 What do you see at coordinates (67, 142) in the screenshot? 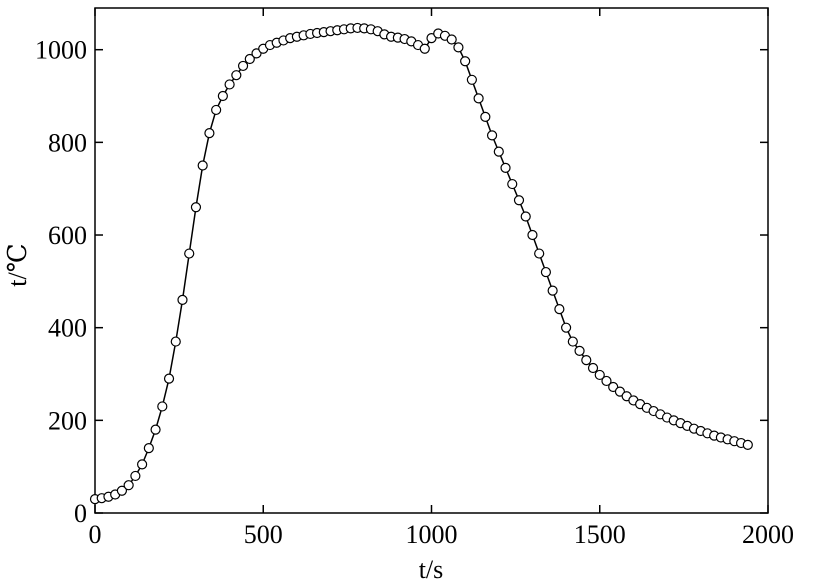
I see `y-tick-label: 800` at bounding box center [67, 142].